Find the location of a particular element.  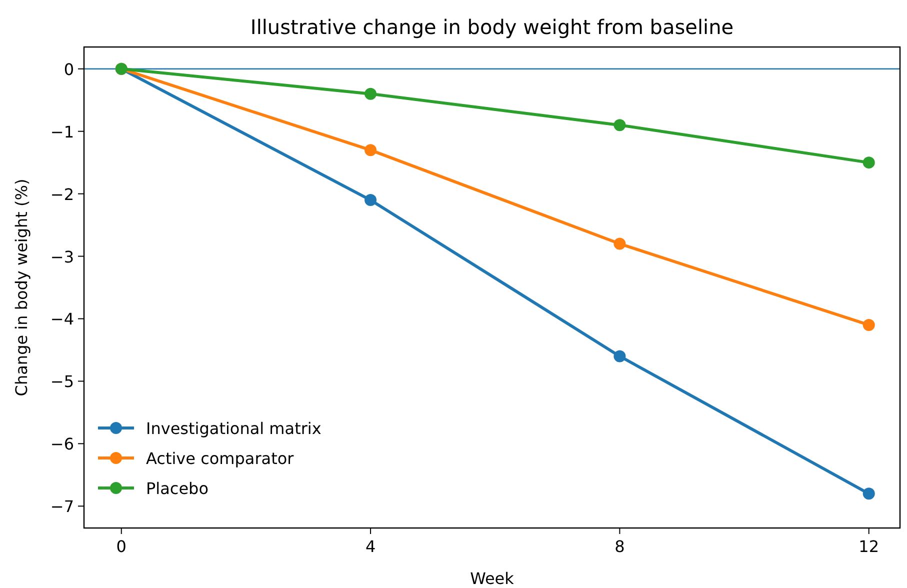

legend-label: Active comparator is located at coordinates (220, 458).